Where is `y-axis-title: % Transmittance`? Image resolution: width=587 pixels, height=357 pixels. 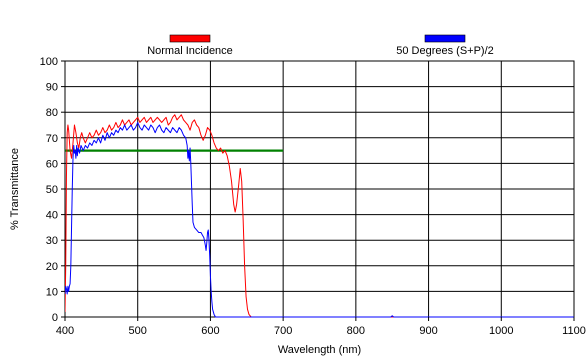 y-axis-title: % Transmittance is located at coordinates (15, 189).